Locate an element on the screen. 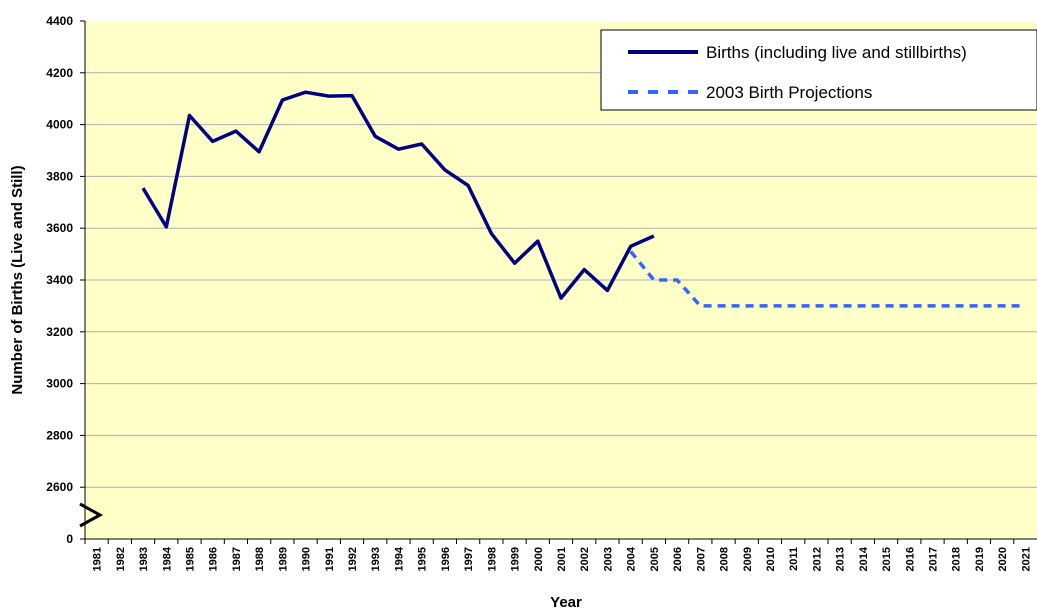 The image size is (1037, 613). x-tick-label: 1990 is located at coordinates (307, 559).